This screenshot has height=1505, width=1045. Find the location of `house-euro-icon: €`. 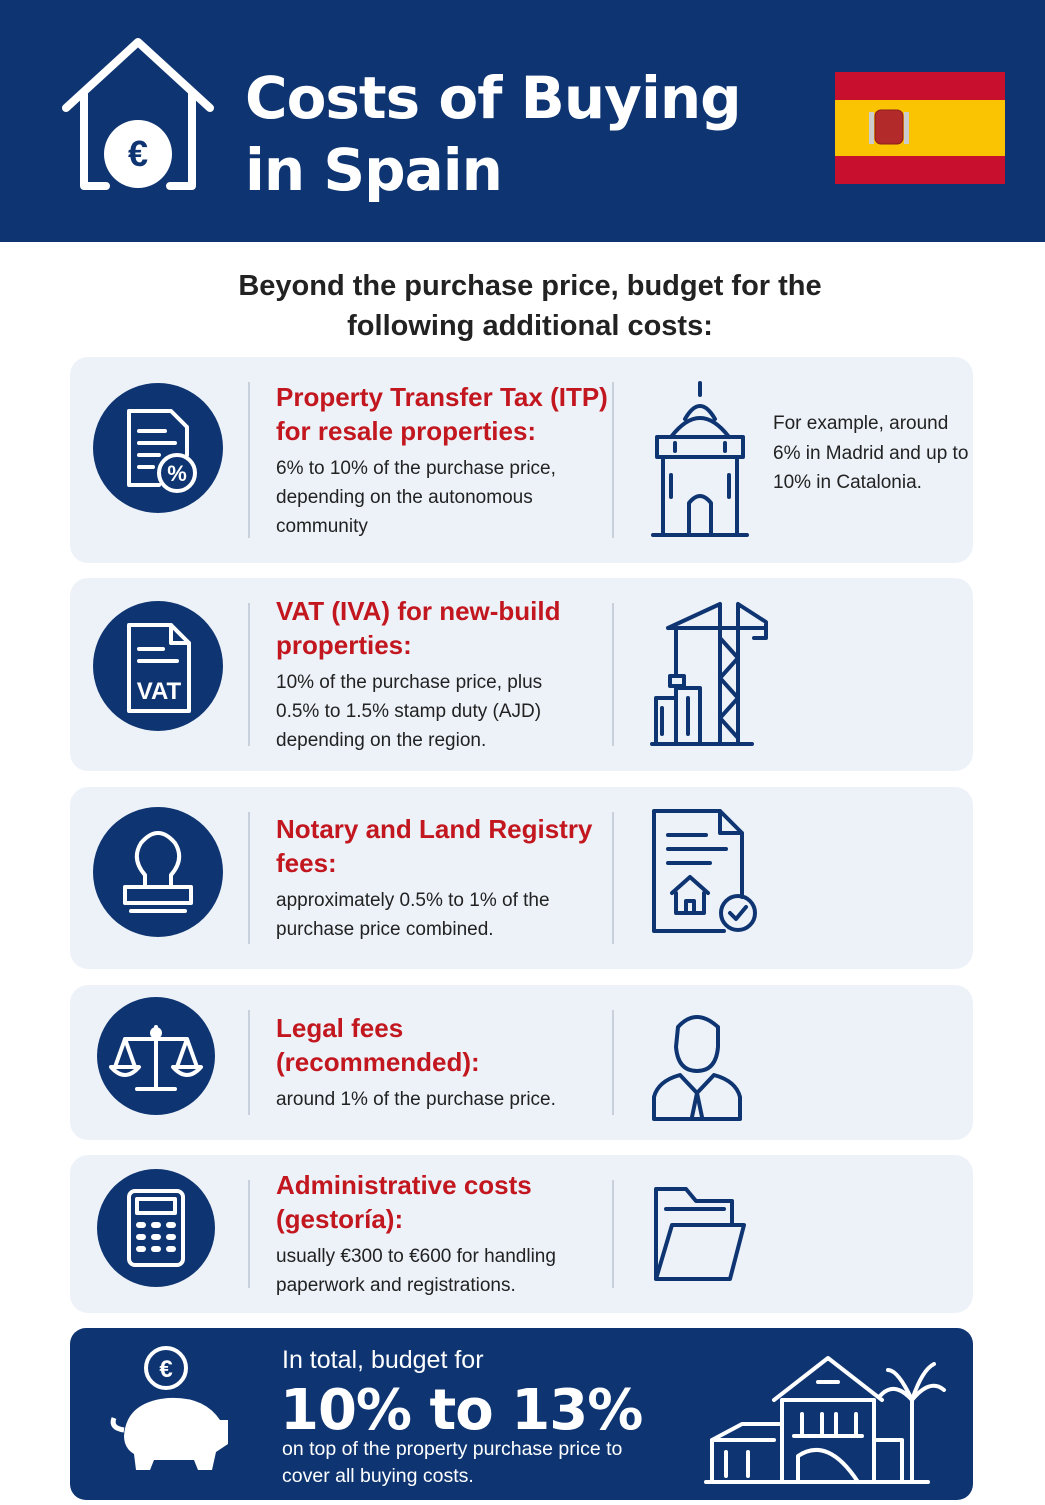

house-euro-icon: € is located at coordinates (138, 114).